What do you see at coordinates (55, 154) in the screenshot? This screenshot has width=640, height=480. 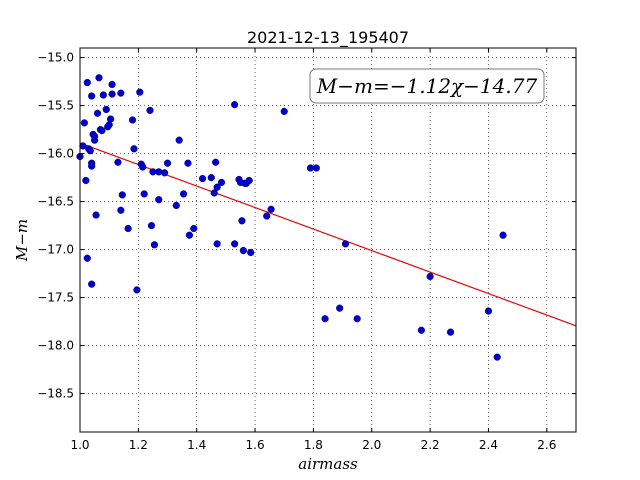 I see `y-tick-label: −16.0` at bounding box center [55, 154].